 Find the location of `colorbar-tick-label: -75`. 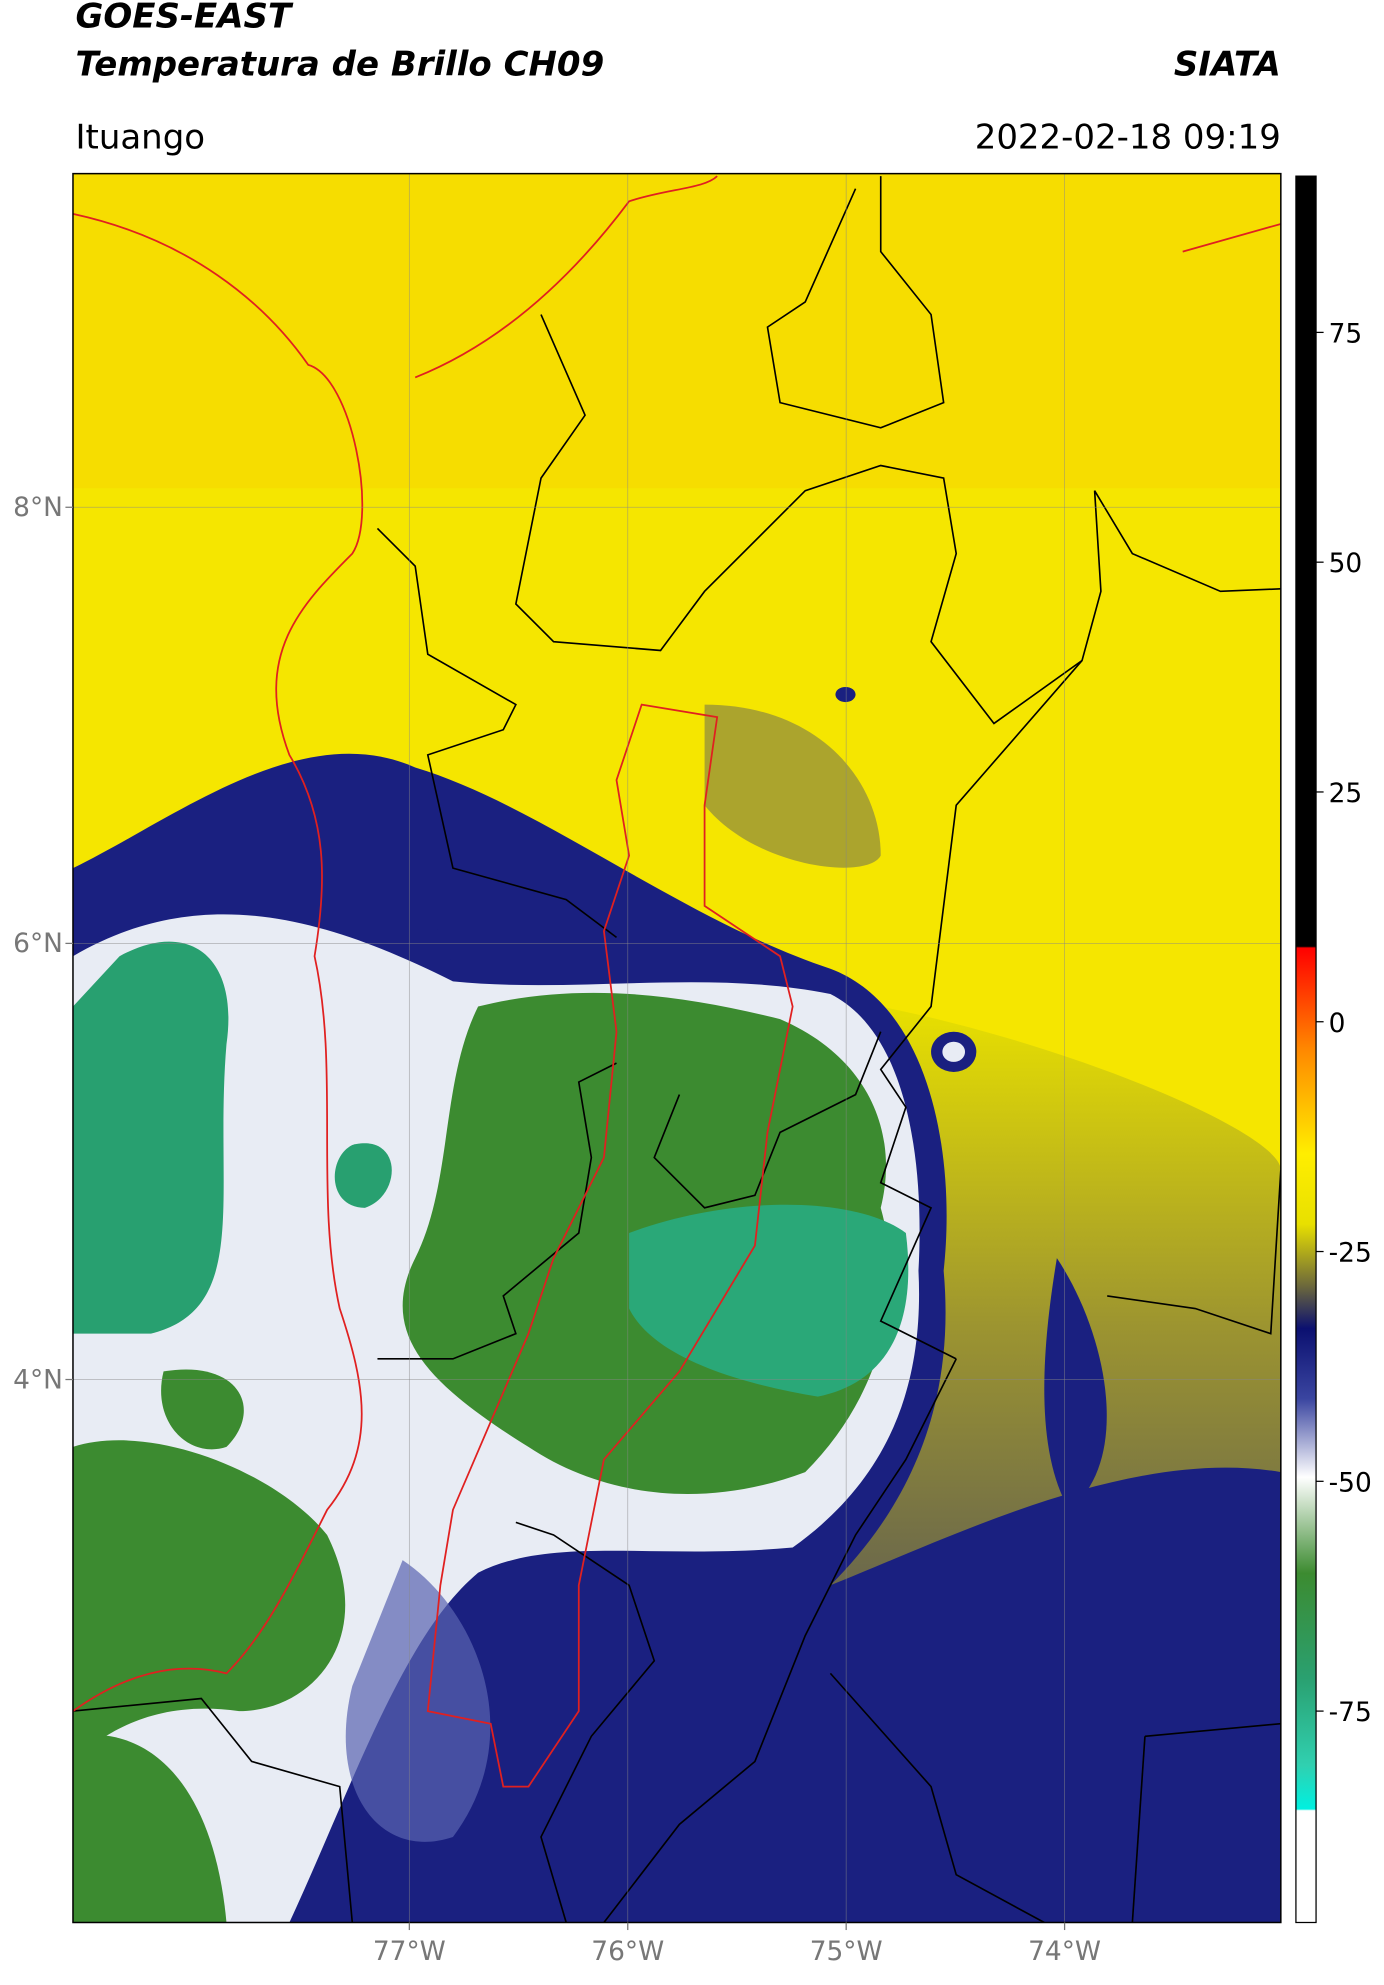

colorbar-tick-label: -75 is located at coordinates (1350, 1712).